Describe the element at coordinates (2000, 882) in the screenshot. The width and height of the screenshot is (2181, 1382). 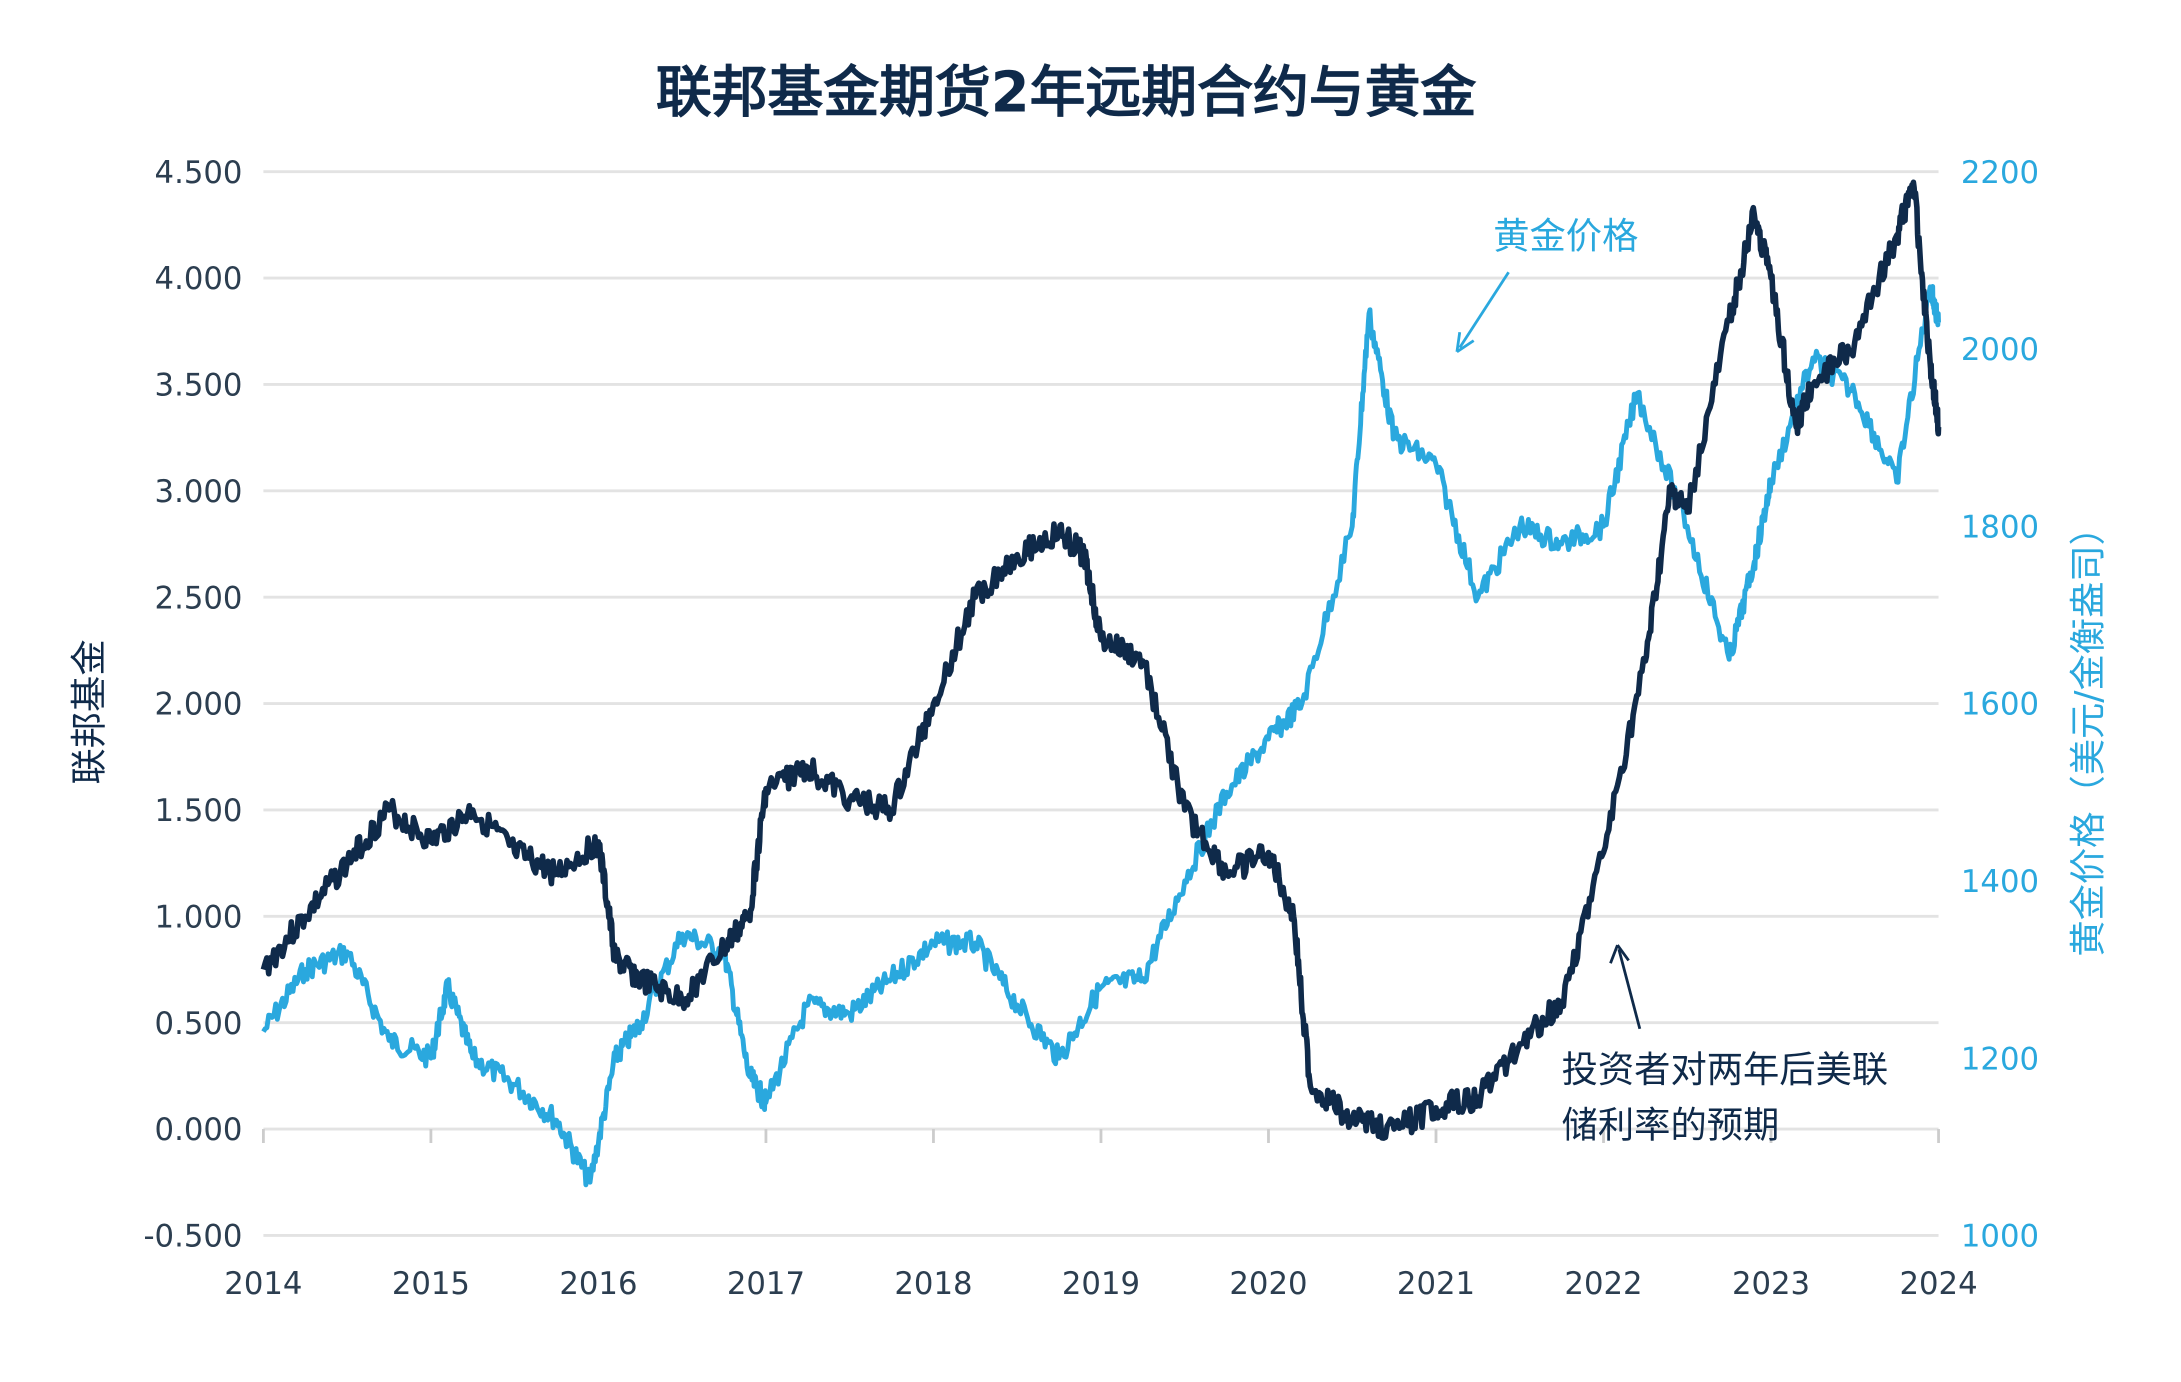
I see `y-right-tick-label: 1400` at that location.